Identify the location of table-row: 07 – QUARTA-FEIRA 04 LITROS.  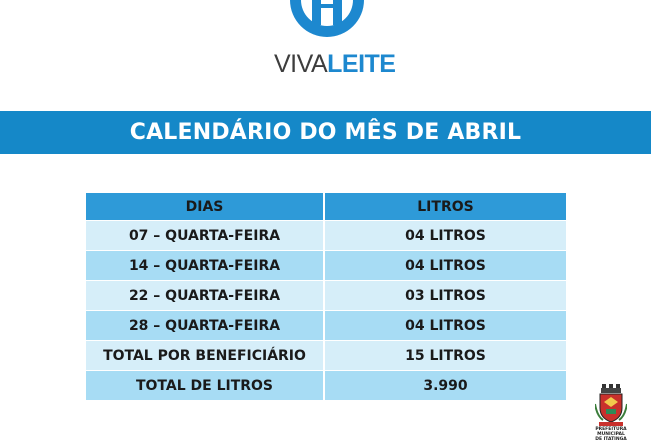
(326, 235).